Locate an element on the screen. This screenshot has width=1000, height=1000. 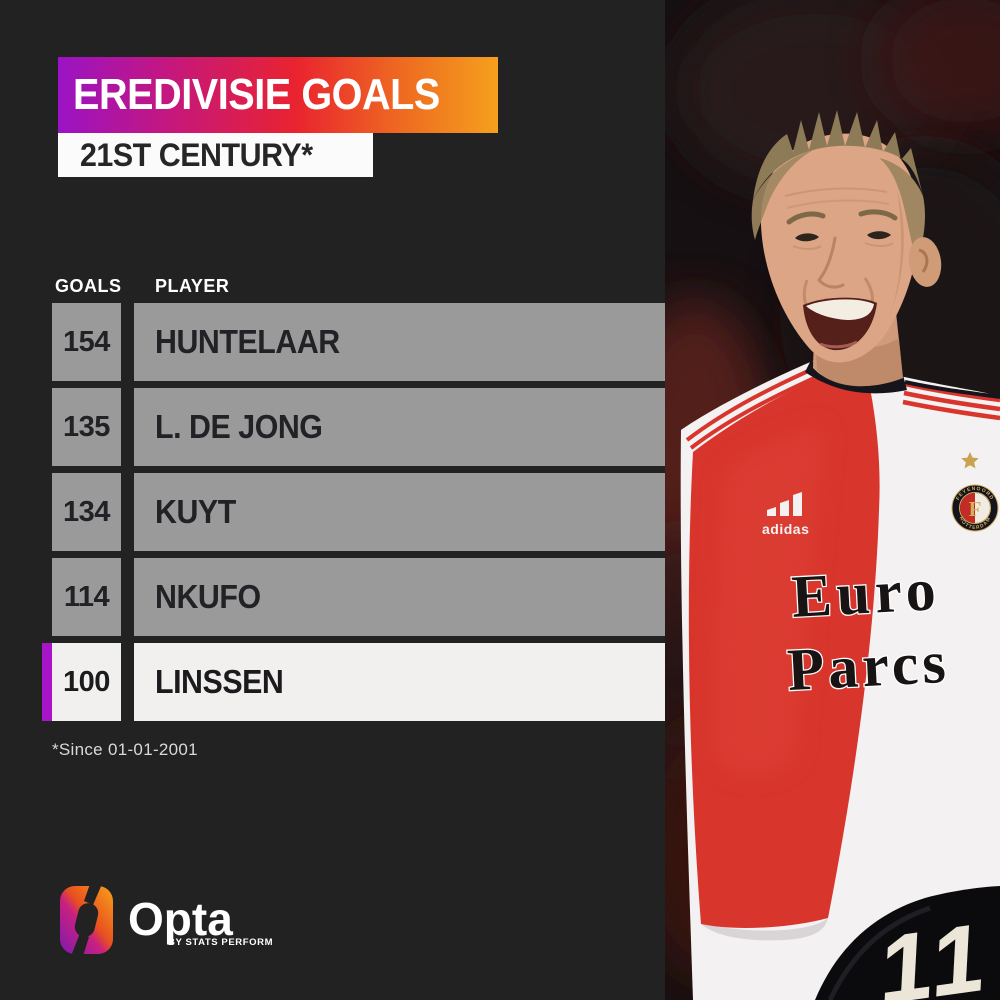
player-name: NKUFO is located at coordinates (208, 596).